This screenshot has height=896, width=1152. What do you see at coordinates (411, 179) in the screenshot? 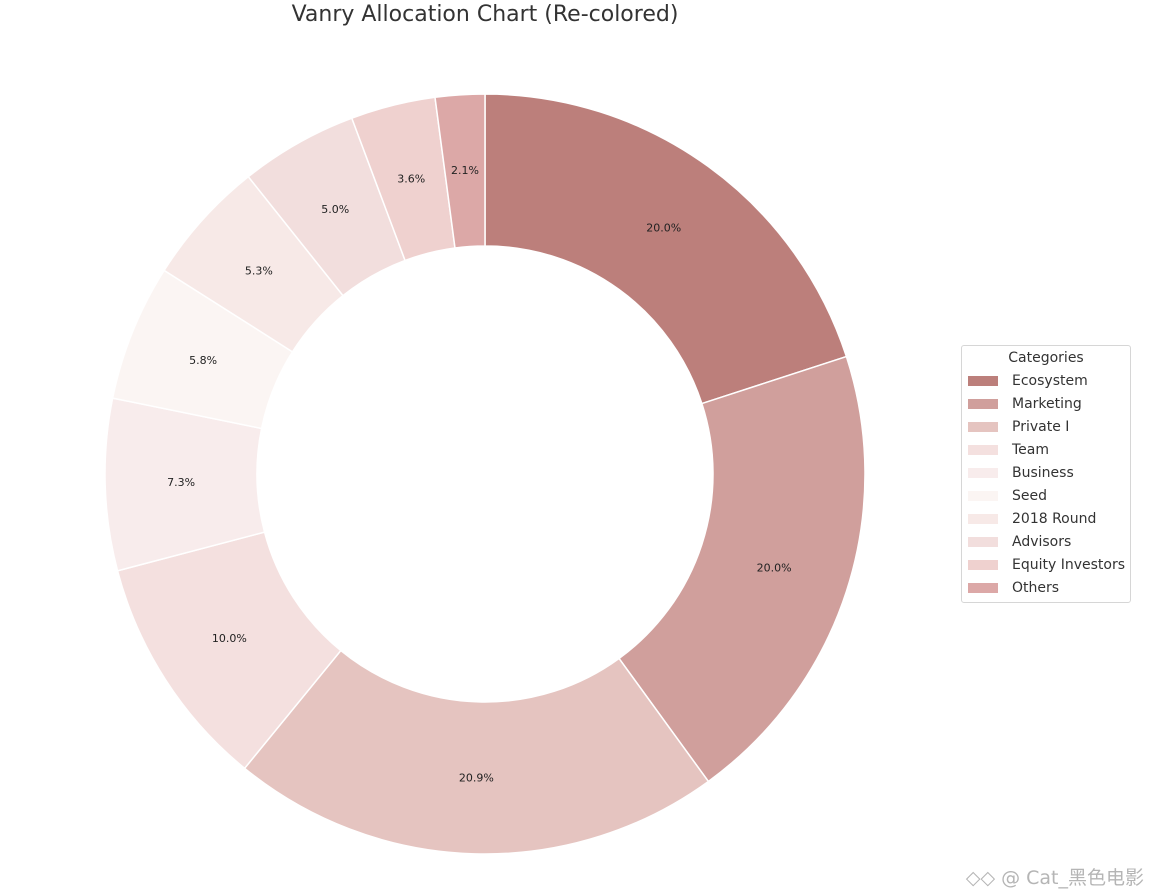
I see `slice-label: 3.6%` at bounding box center [411, 179].